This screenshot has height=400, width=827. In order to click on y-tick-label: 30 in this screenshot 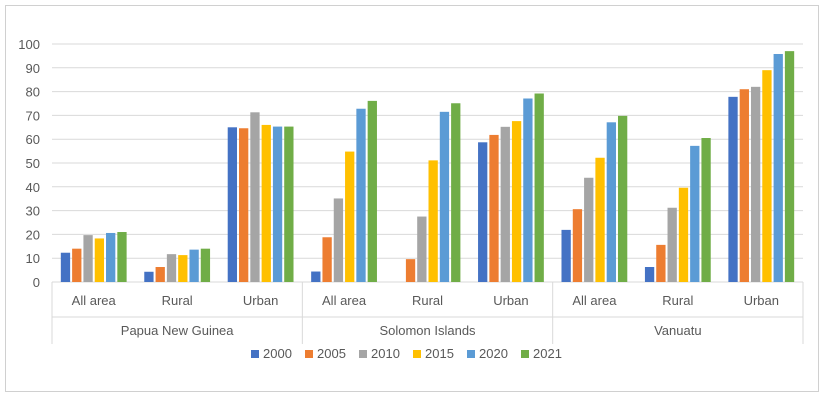, I will do `click(33, 211)`.